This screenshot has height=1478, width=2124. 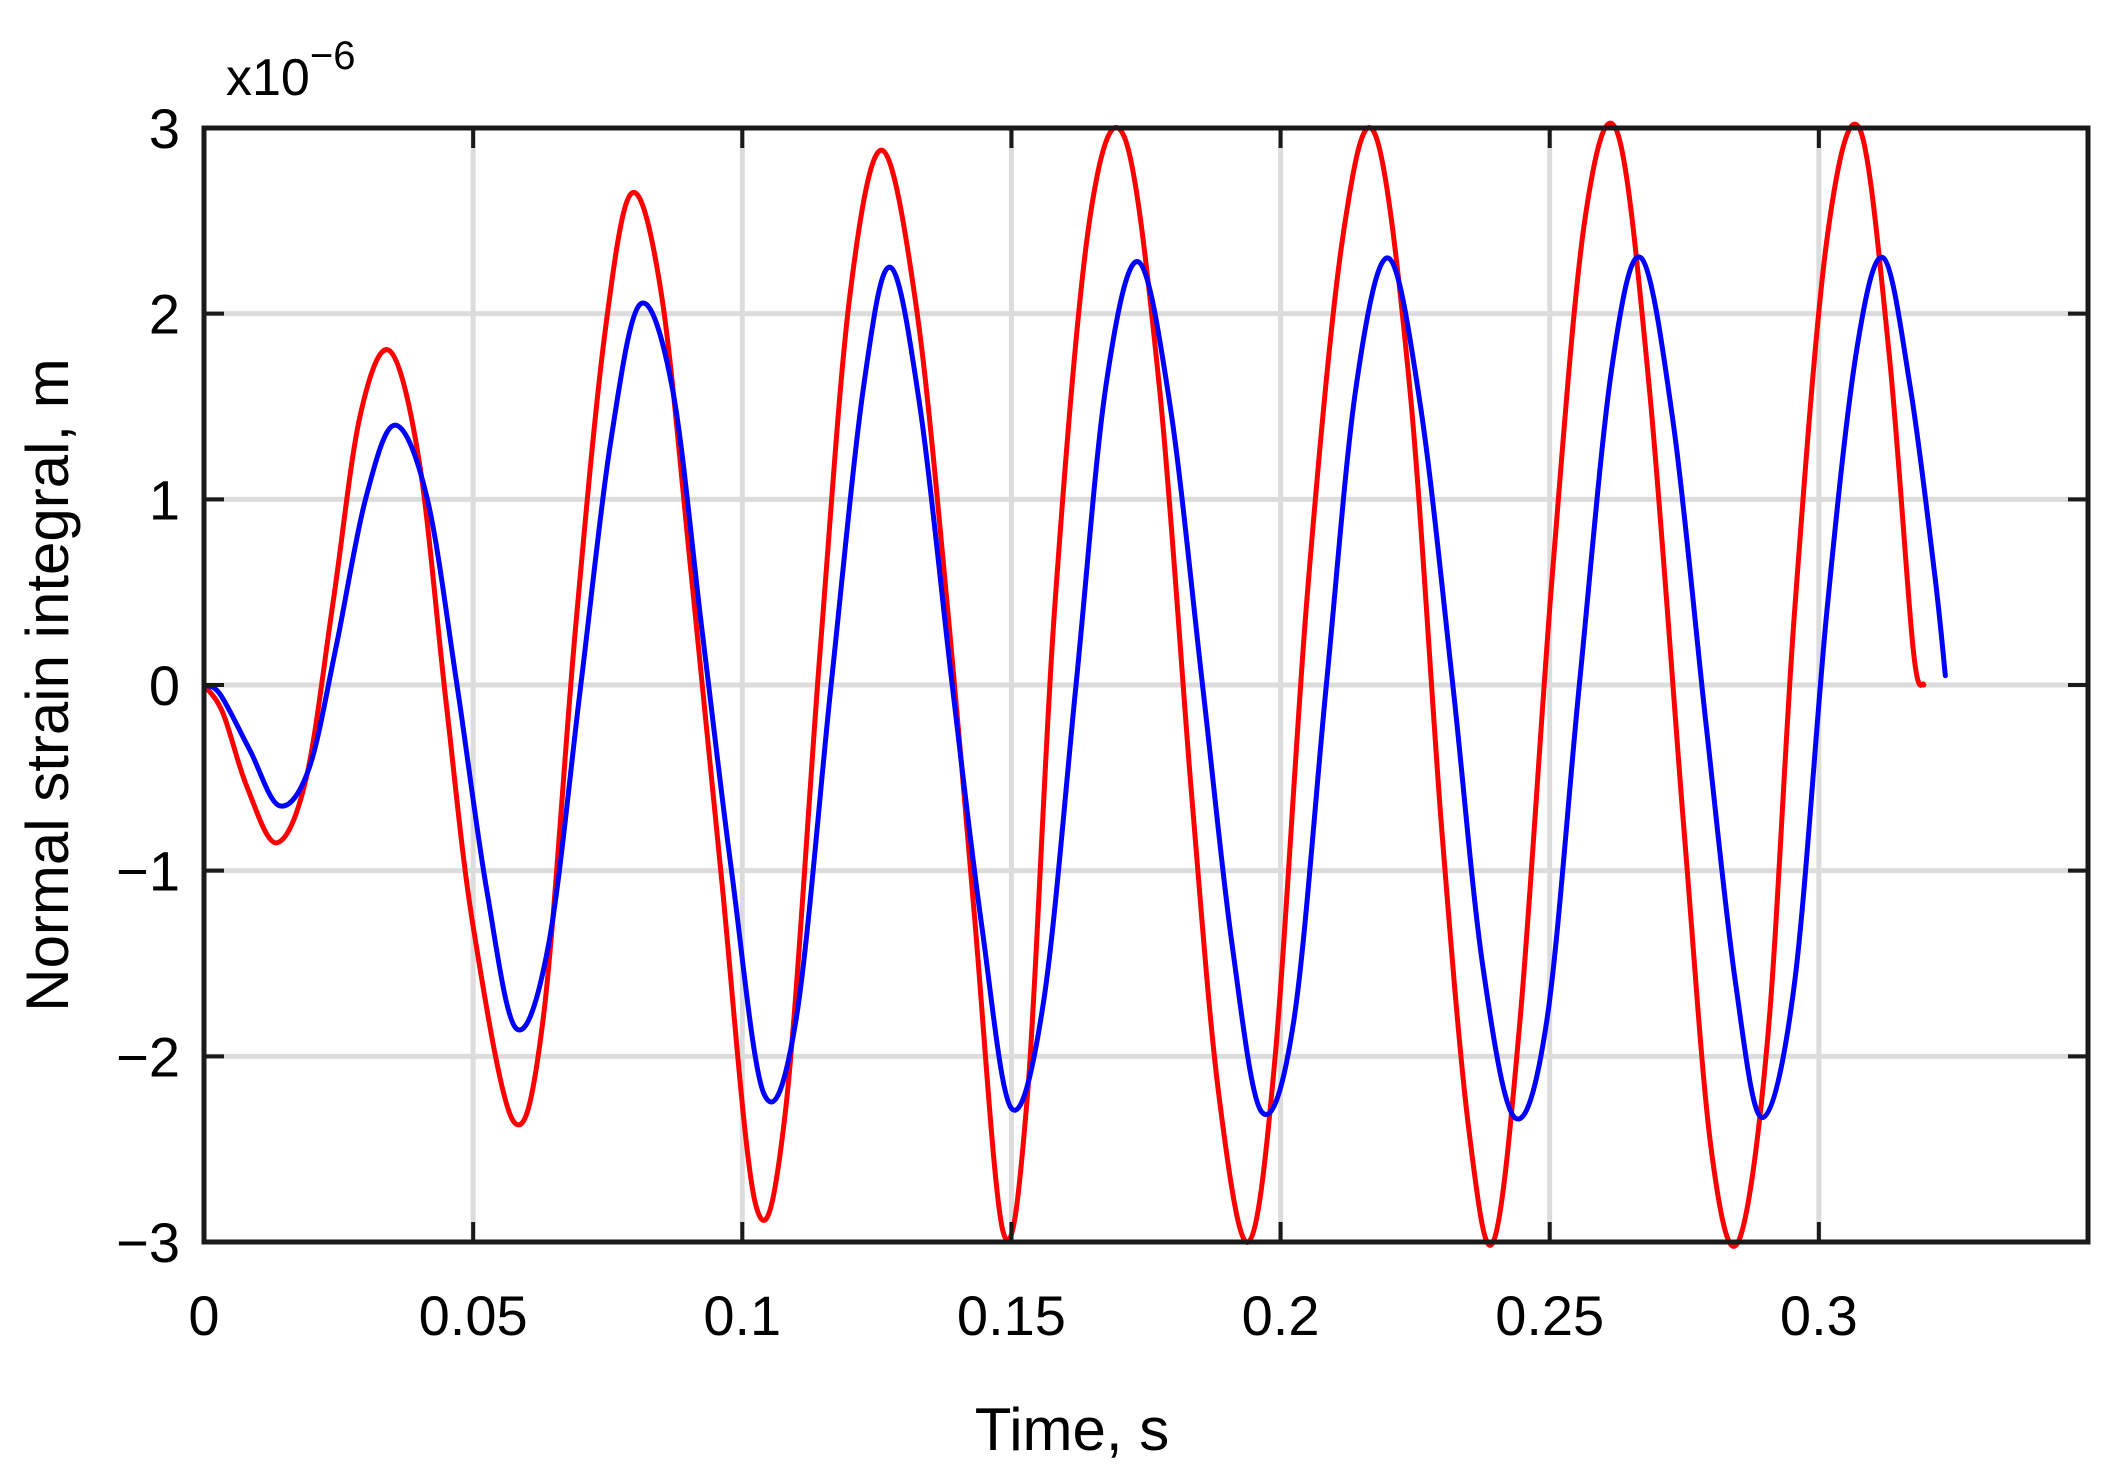 What do you see at coordinates (742, 1315) in the screenshot?
I see `x-tick-label: 0.1` at bounding box center [742, 1315].